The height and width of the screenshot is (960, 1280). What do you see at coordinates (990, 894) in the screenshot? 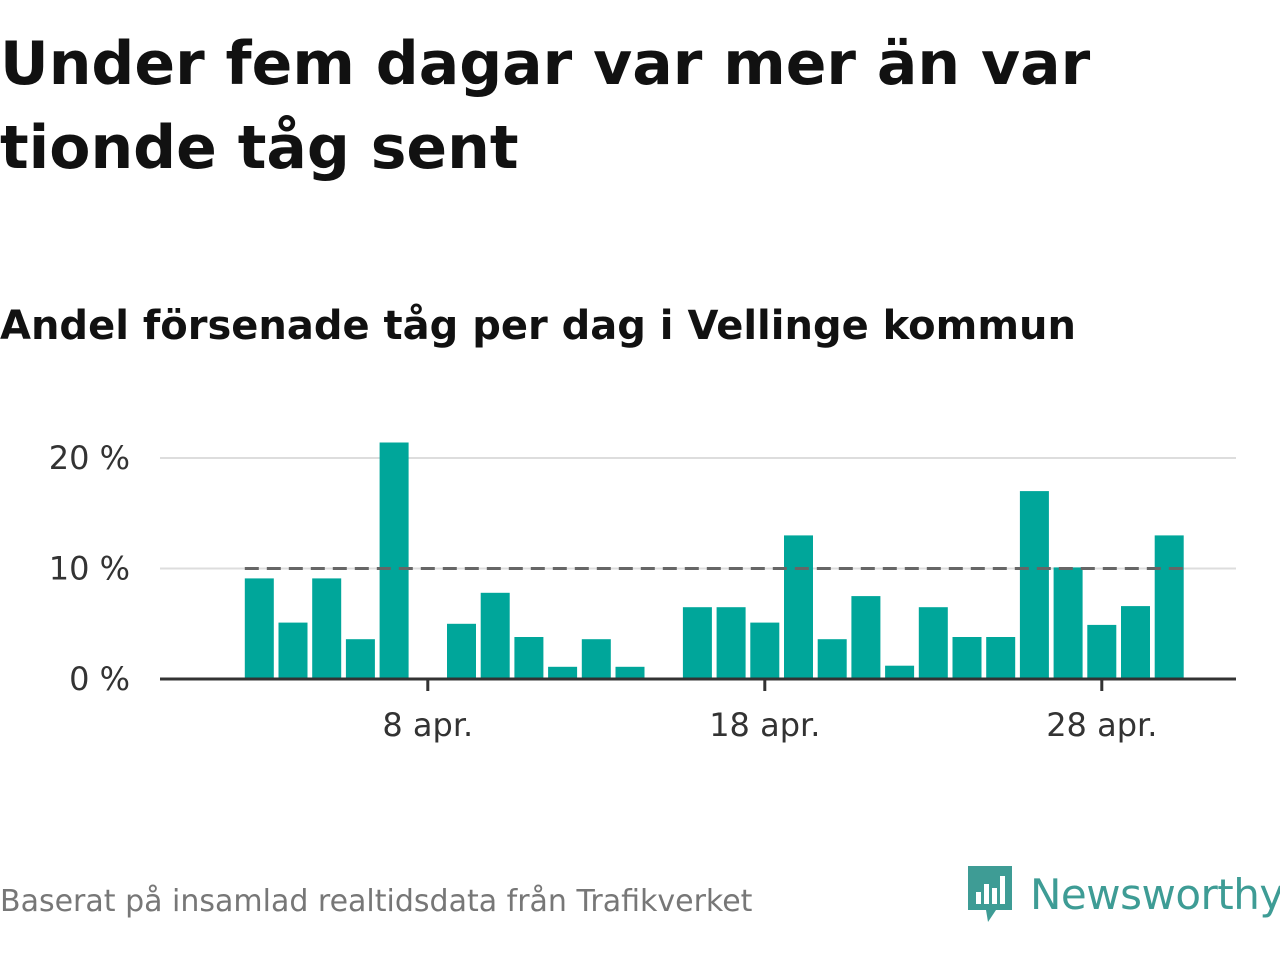
I see `newsworthy-logo-icon` at bounding box center [990, 894].